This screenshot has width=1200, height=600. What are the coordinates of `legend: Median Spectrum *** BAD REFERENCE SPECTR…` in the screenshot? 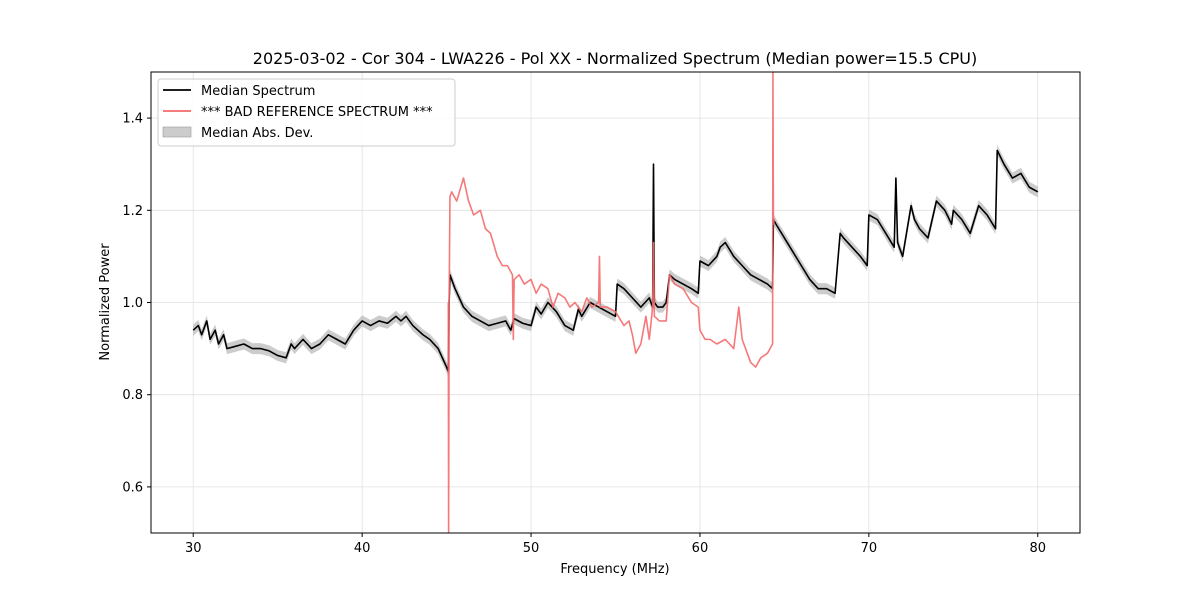 It's located at (306, 112).